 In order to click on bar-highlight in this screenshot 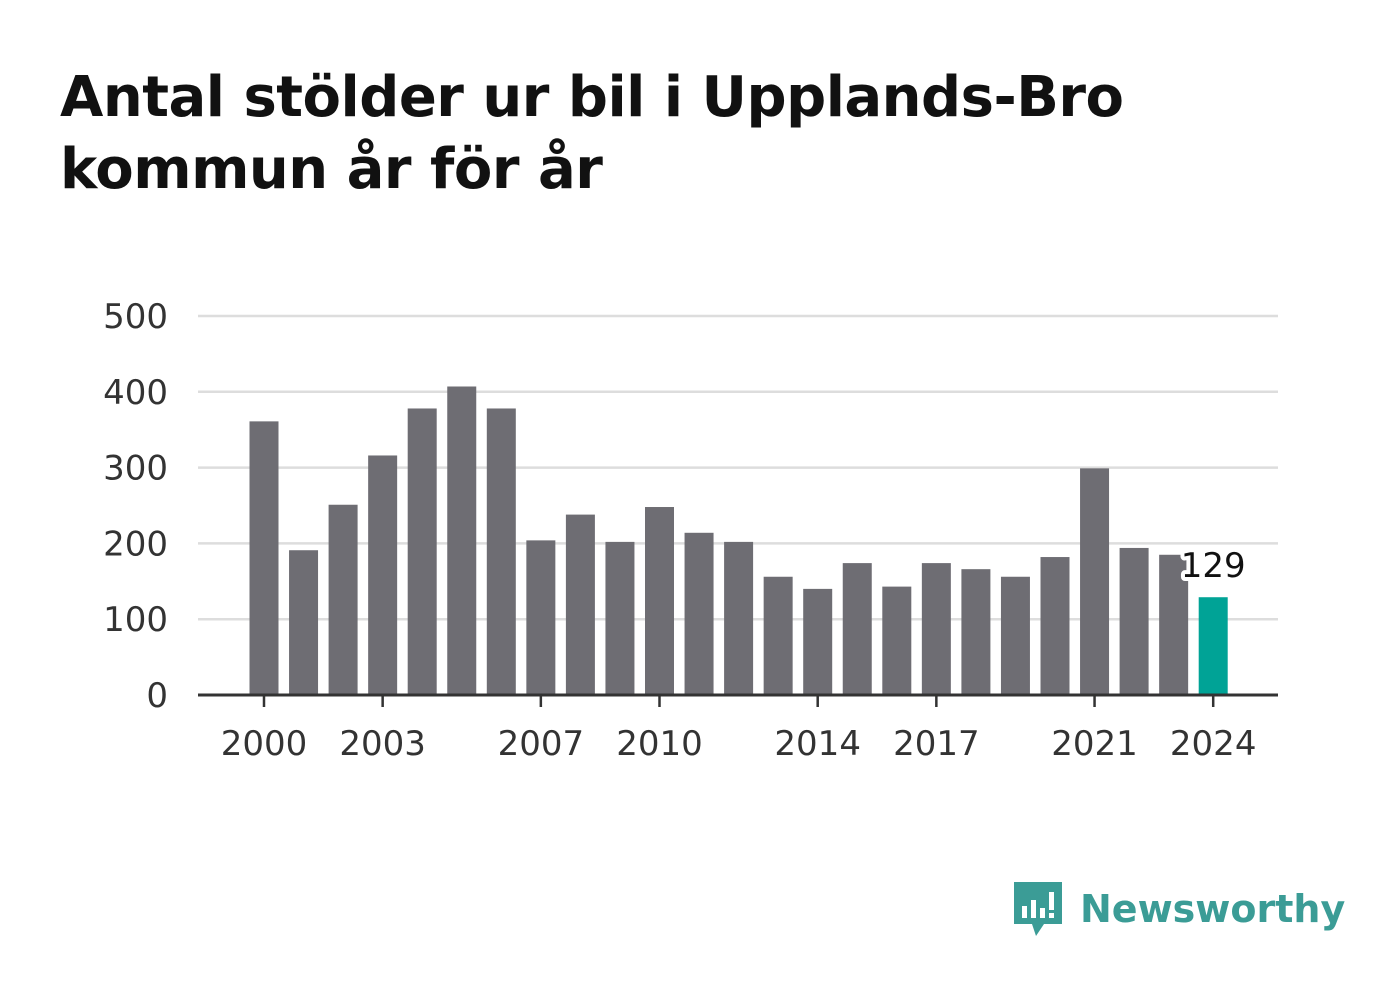, I will do `click(1213, 646)`.